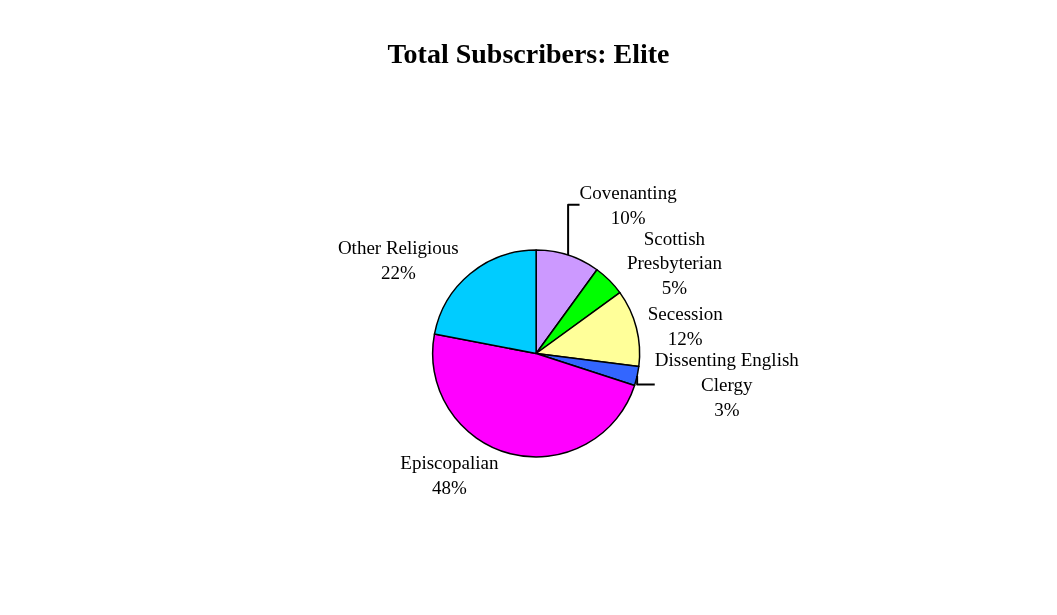 The image size is (1057, 615). I want to click on data-label: 10%, so click(628, 217).